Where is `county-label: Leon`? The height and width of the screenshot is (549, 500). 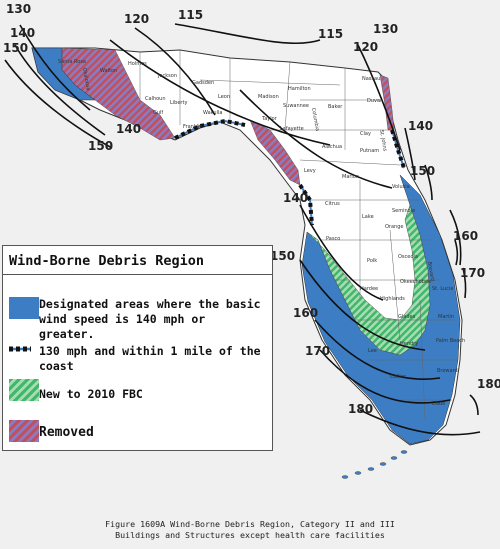 county-label: Leon is located at coordinates (224, 97).